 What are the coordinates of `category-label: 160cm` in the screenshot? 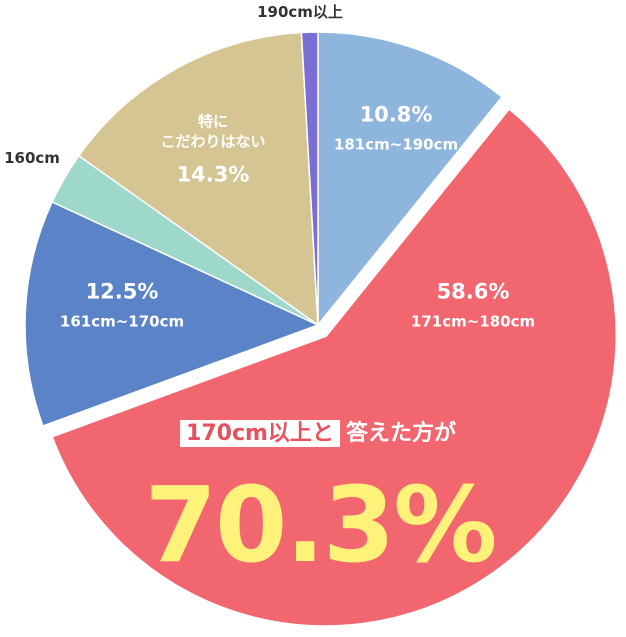 It's located at (32, 157).